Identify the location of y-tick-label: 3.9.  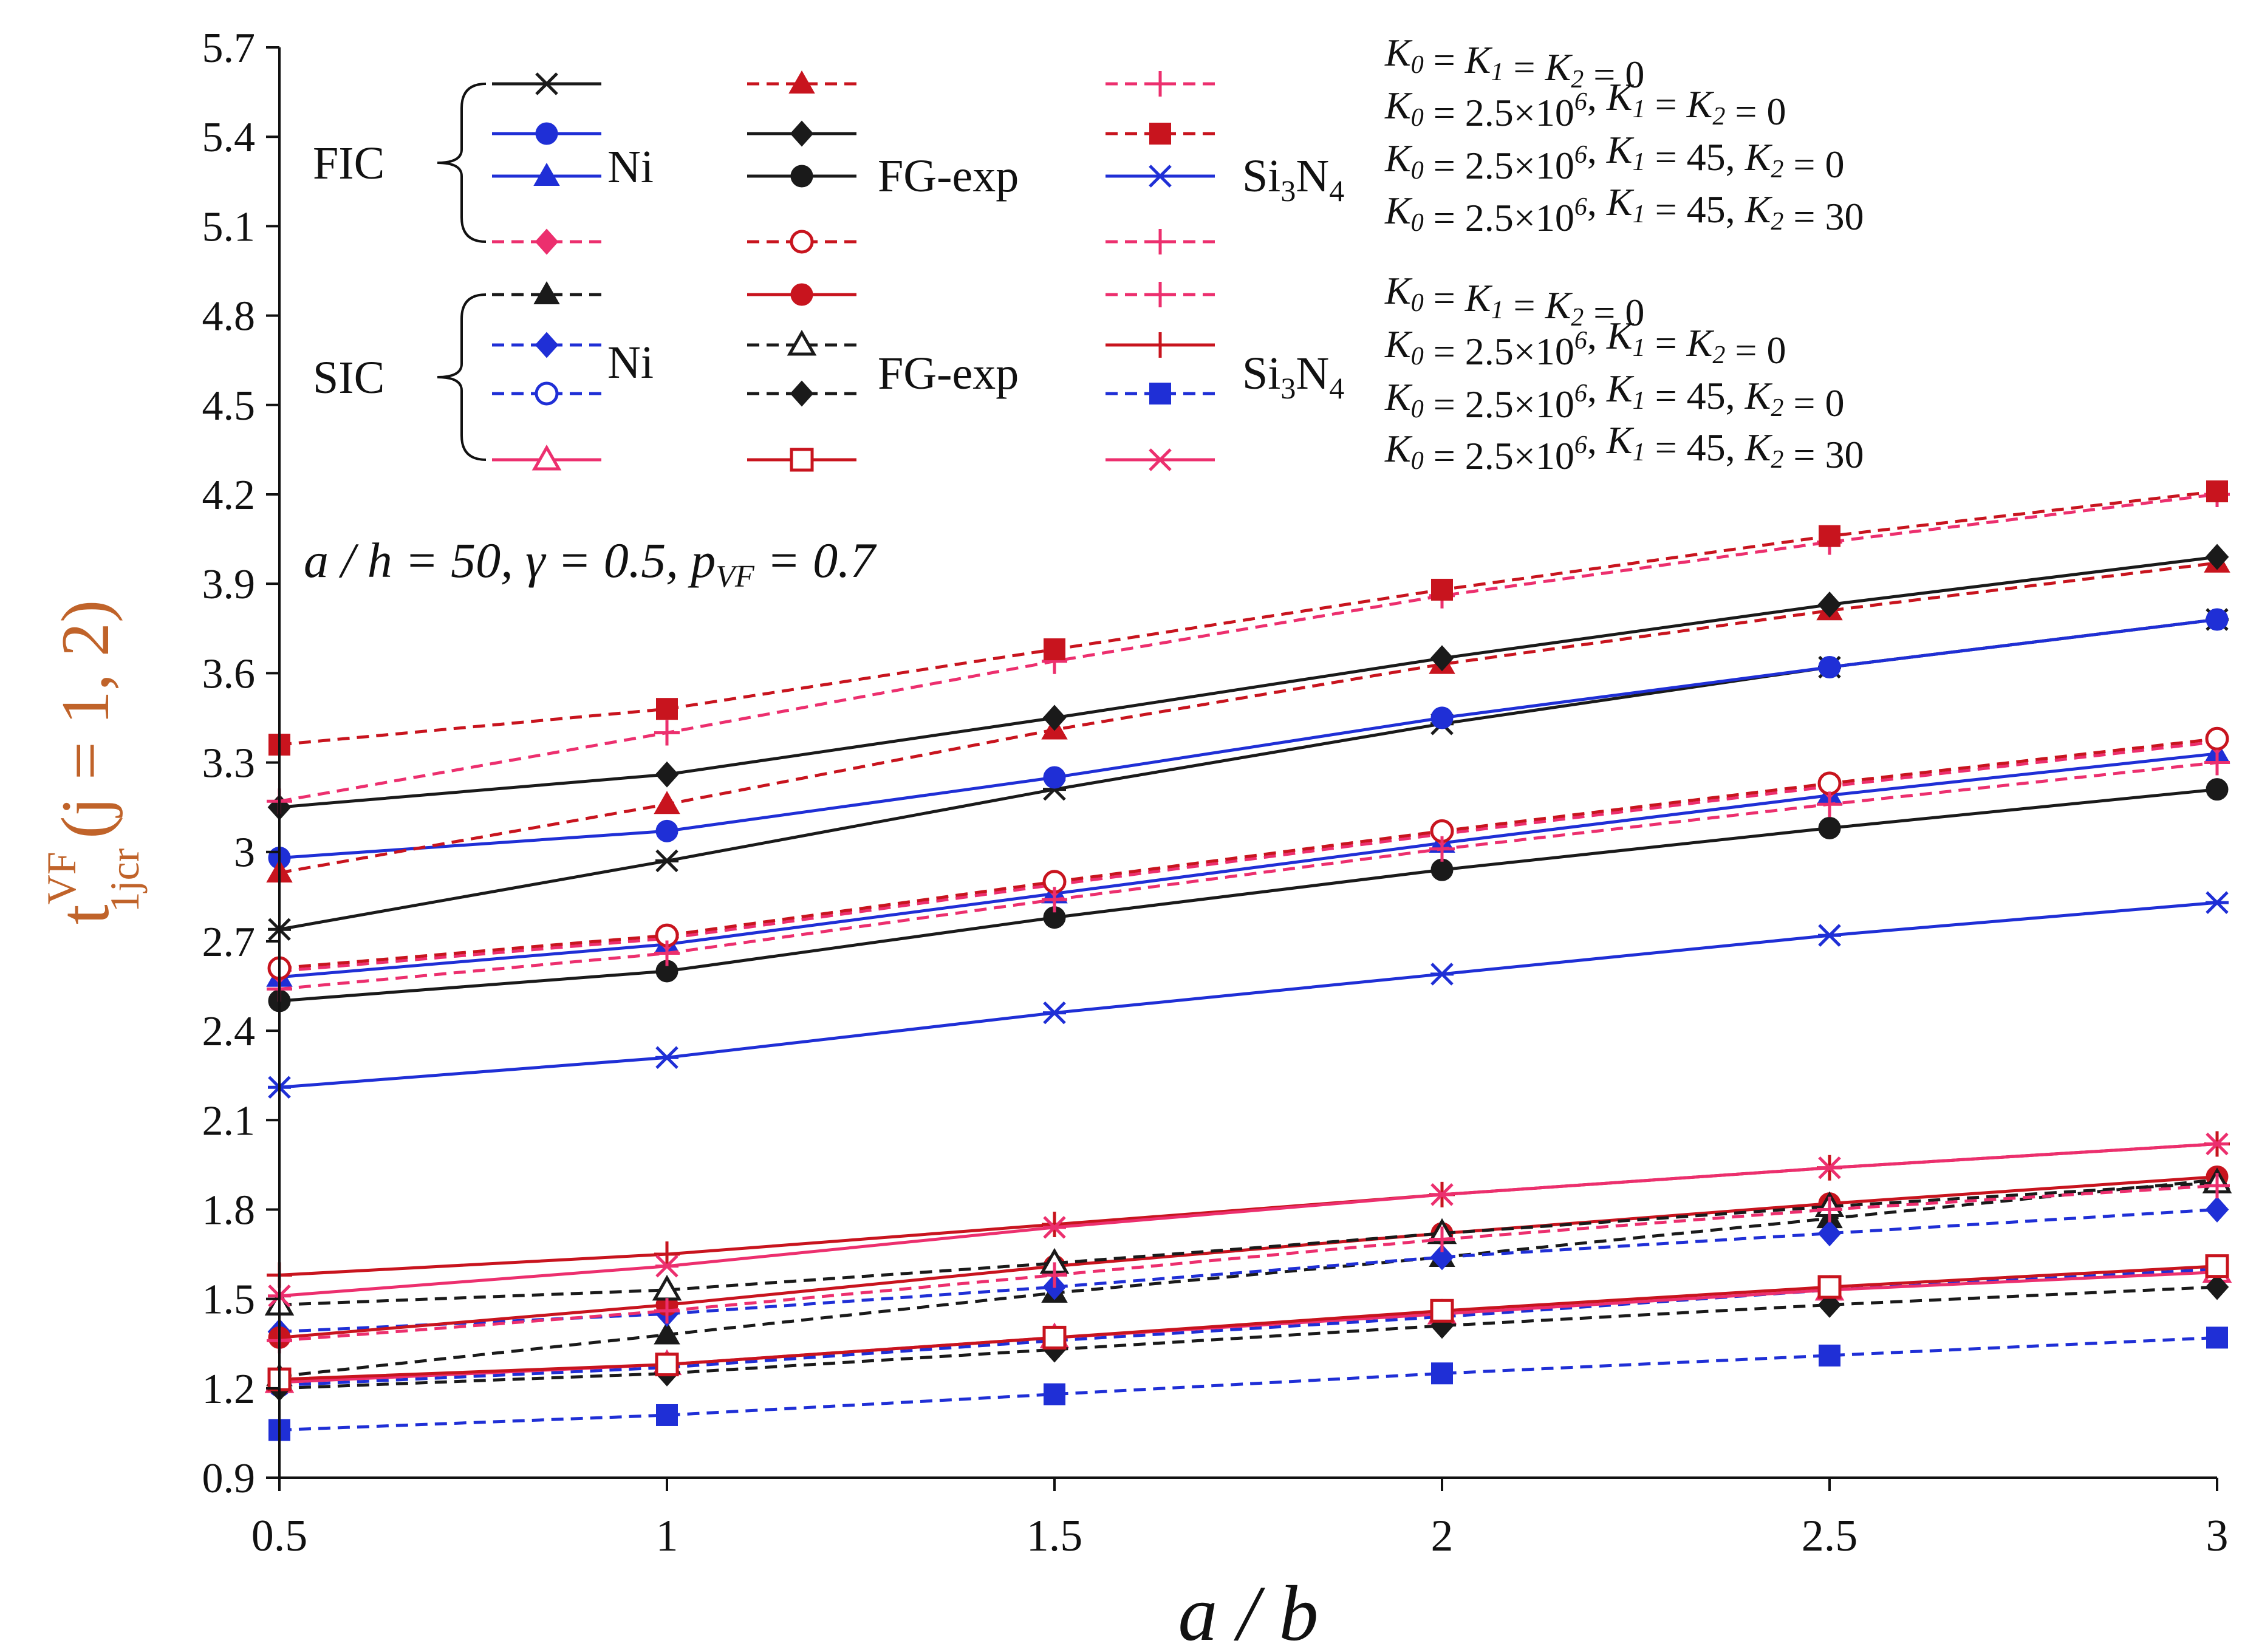
(229, 584).